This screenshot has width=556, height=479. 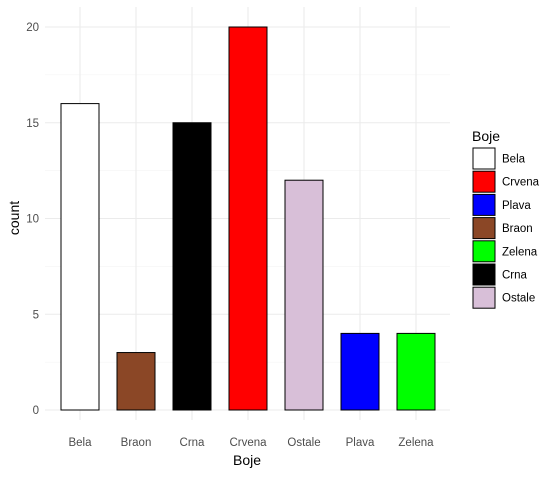 I want to click on y-axis-title: count, so click(x=14, y=218).